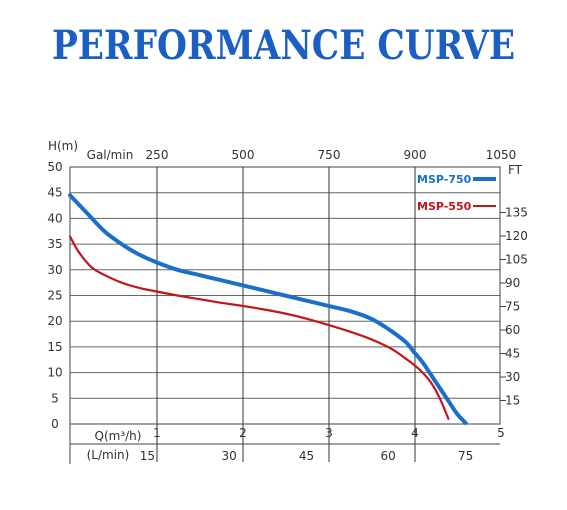 The width and height of the screenshot is (567, 510). What do you see at coordinates (512, 377) in the screenshot?
I see `right-tick-label: 30` at bounding box center [512, 377].